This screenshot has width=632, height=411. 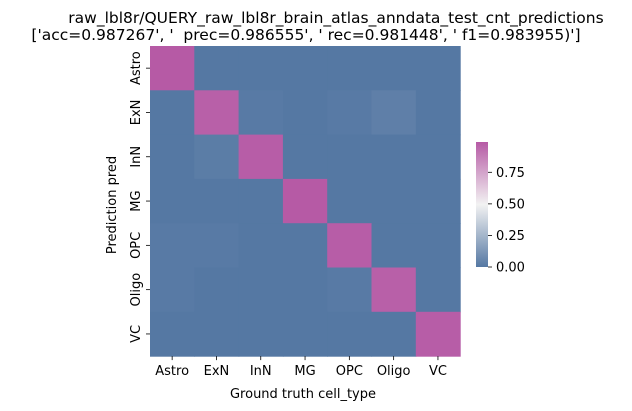 I want to click on x-tick-label: Oligo, so click(x=394, y=371).